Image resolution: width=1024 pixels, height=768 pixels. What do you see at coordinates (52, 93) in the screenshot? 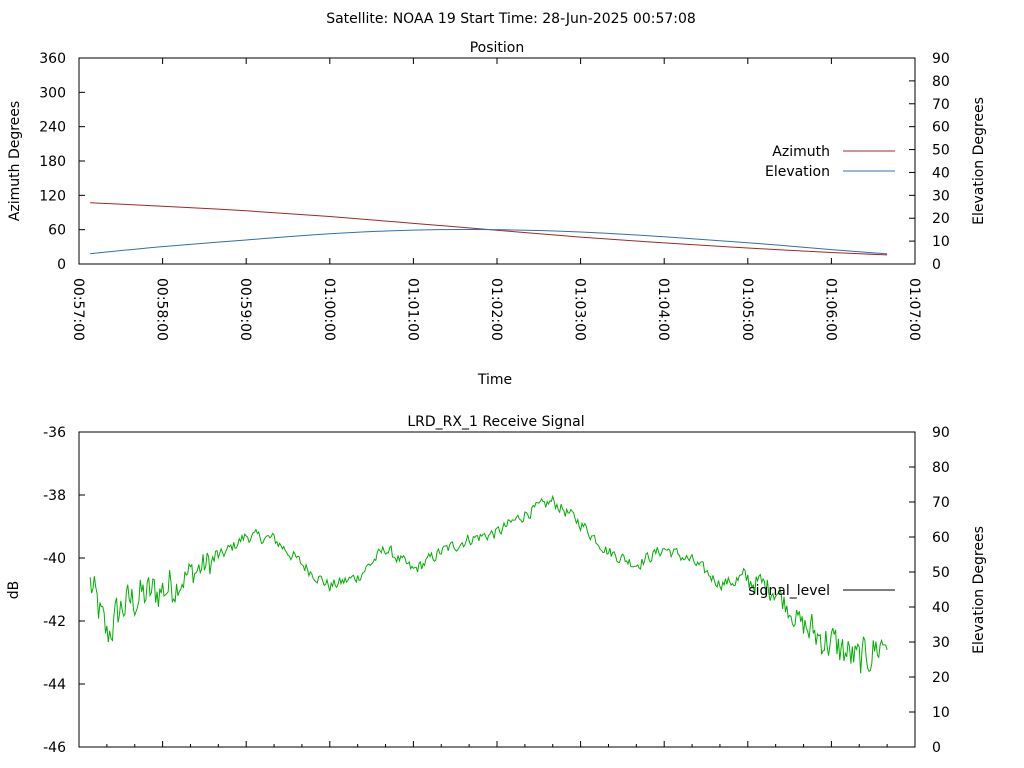
I see `position-y-tick-label: 300` at bounding box center [52, 93].